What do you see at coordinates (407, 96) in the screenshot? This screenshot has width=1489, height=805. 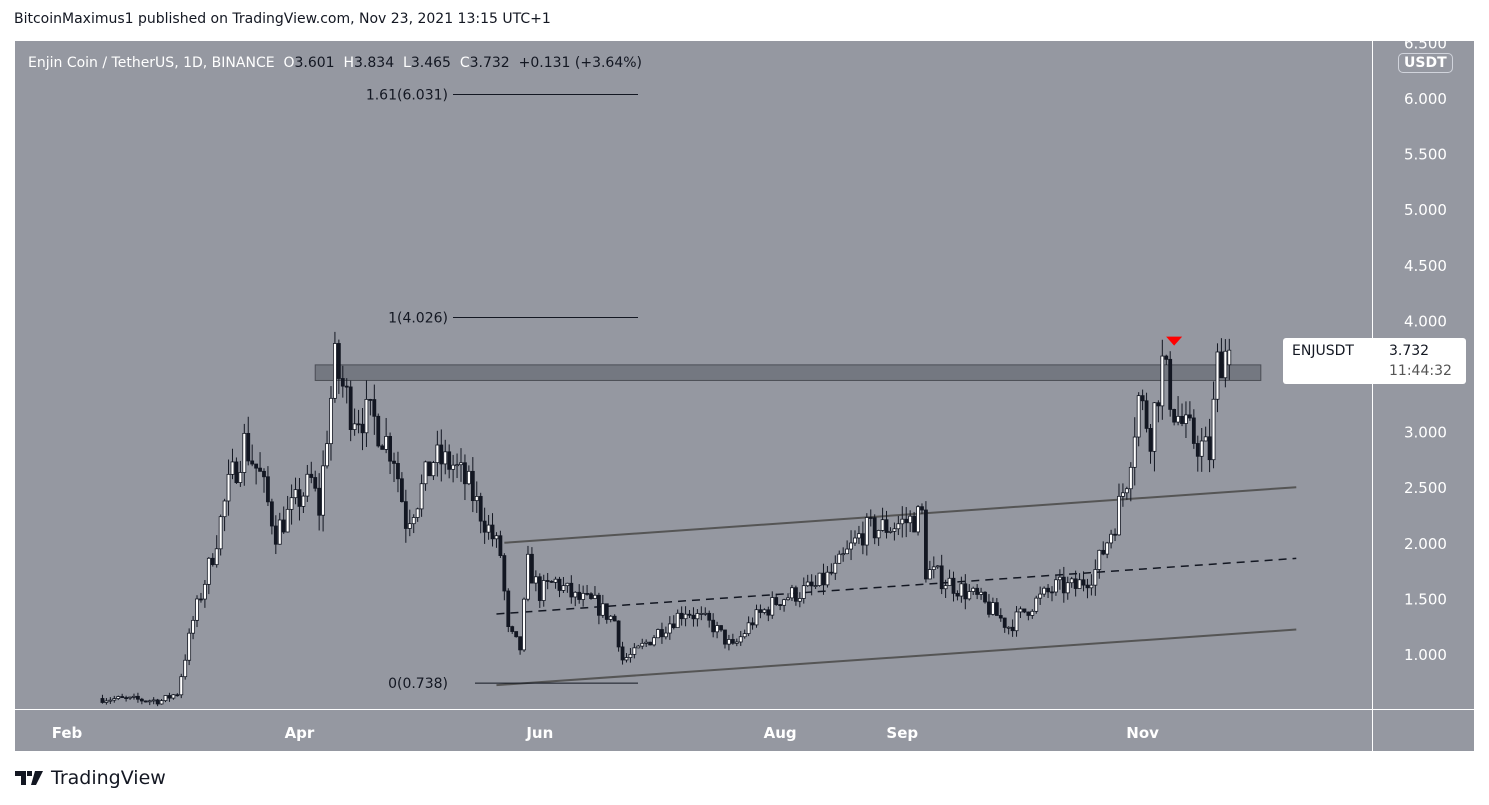 I see `fib-level-label: 1.61(6.031)` at bounding box center [407, 96].